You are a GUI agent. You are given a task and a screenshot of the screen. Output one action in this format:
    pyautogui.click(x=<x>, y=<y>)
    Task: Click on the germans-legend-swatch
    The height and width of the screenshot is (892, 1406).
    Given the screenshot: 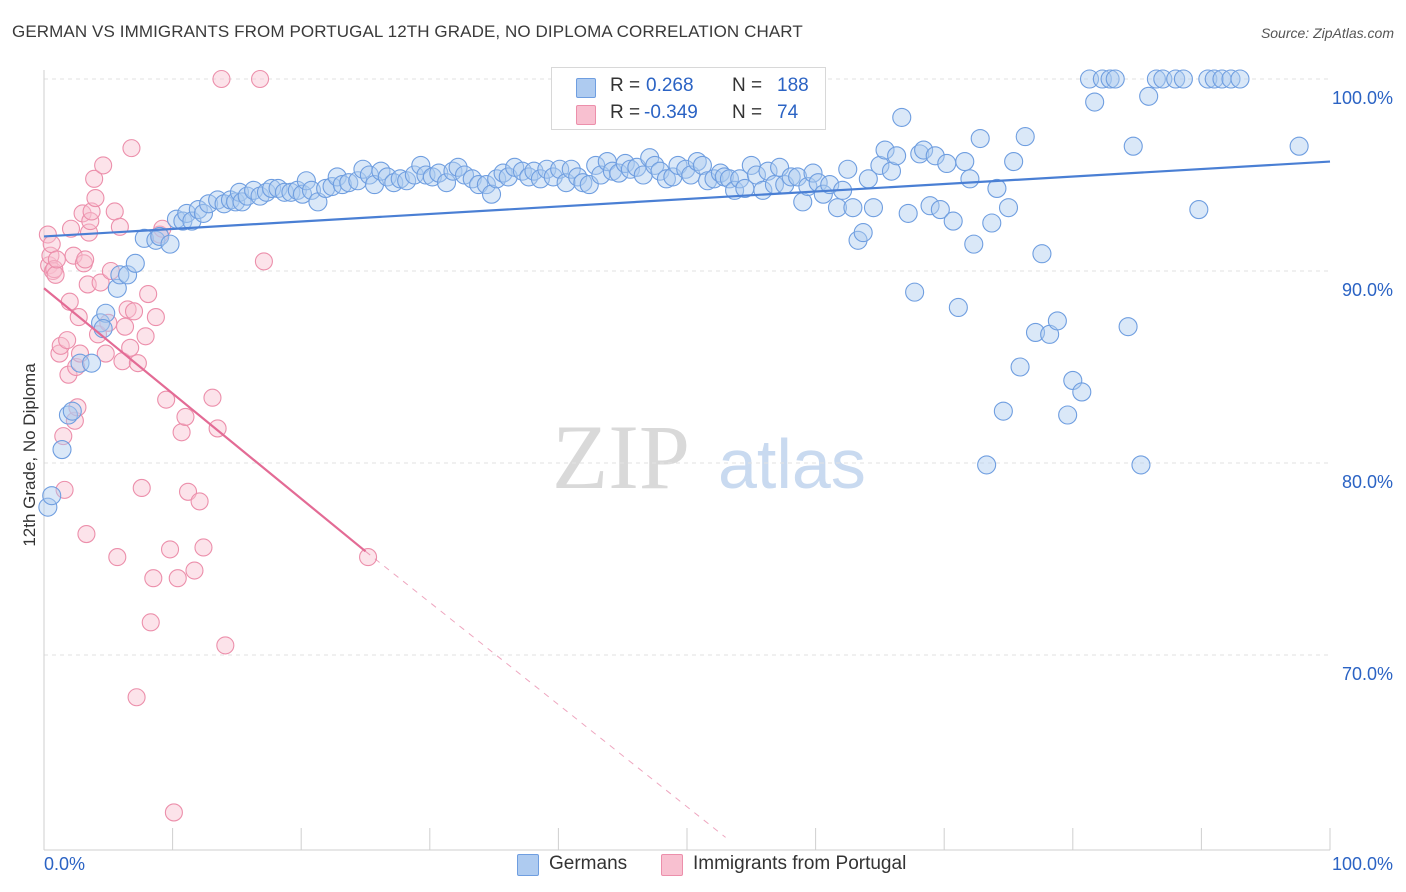 What is the action you would take?
    pyautogui.click(x=528, y=865)
    